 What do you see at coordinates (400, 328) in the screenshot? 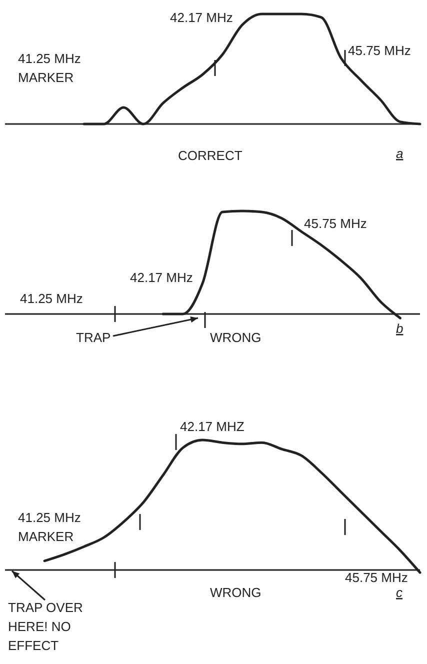
I see `text: b` at bounding box center [400, 328].